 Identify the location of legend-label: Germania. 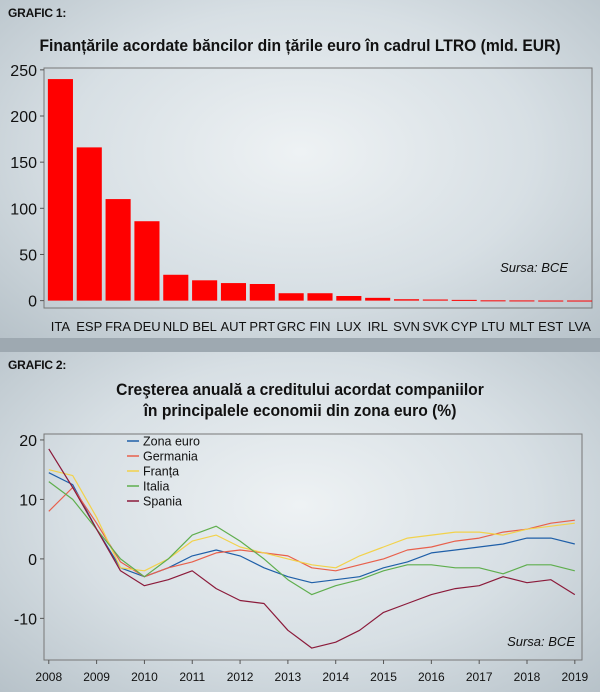
(170, 457).